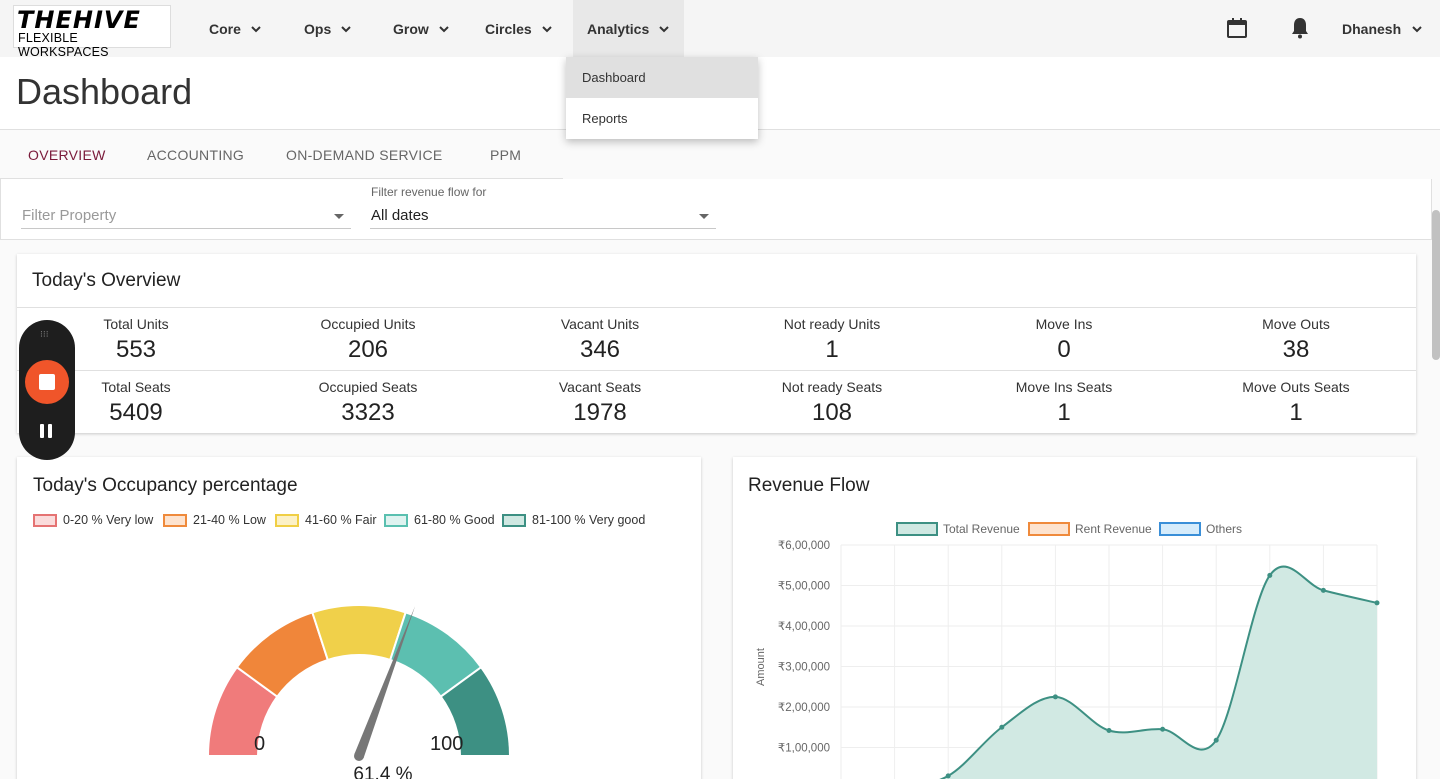 This screenshot has height=779, width=1440. What do you see at coordinates (106, 280) in the screenshot?
I see `overview-title: Today's Overview` at bounding box center [106, 280].